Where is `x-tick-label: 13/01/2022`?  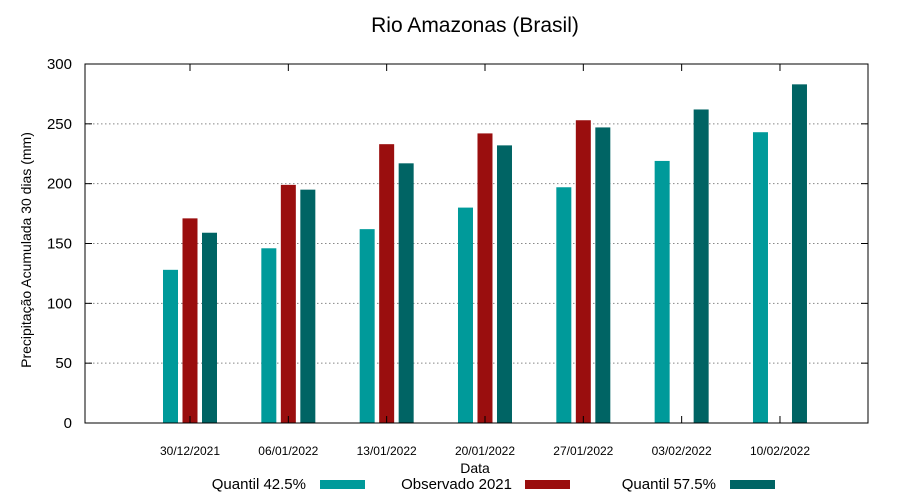
x-tick-label: 13/01/2022 is located at coordinates (387, 451).